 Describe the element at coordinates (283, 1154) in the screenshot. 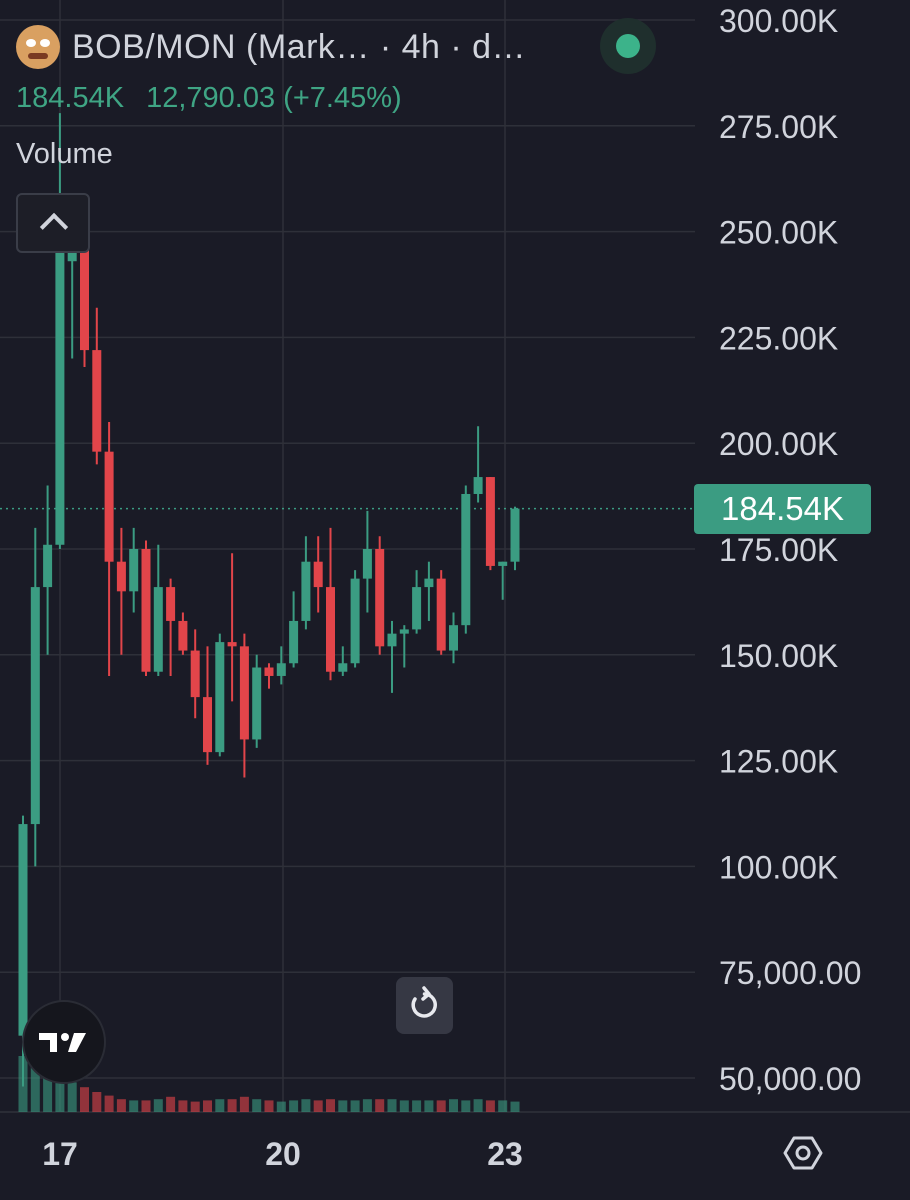

I see `x-axis-tick-label: 20` at that location.